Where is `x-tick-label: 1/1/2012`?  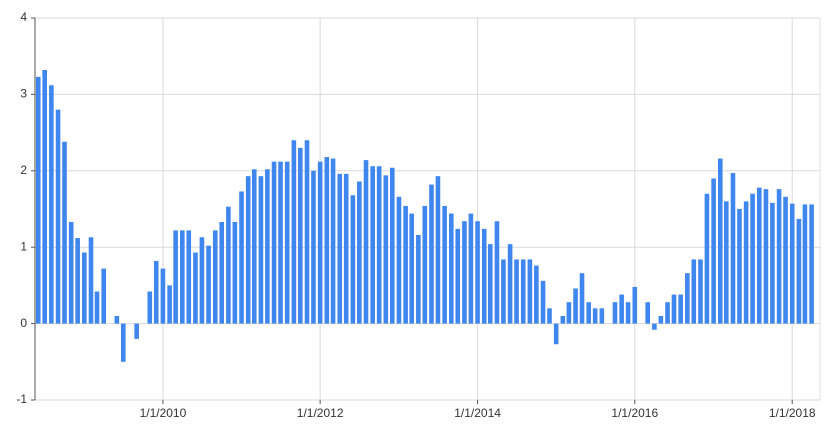 x-tick-label: 1/1/2012 is located at coordinates (320, 413).